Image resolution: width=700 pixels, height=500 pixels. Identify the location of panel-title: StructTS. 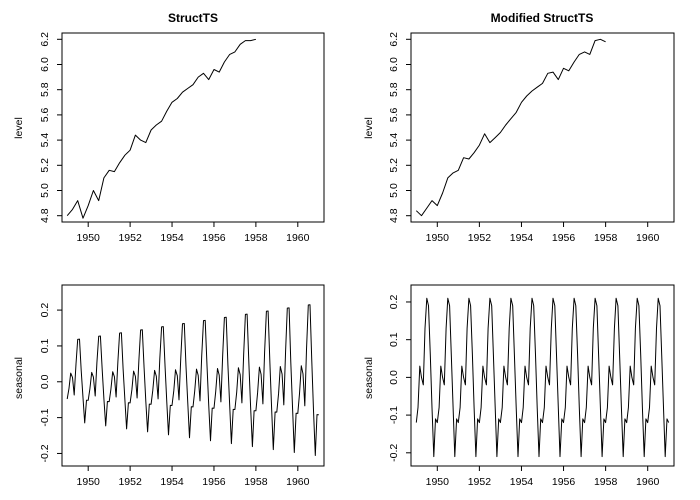
(193, 18).